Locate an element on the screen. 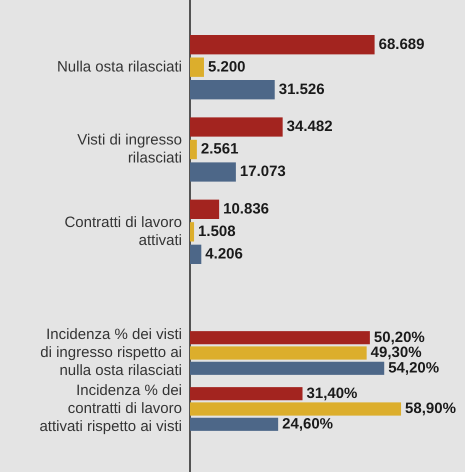 This screenshot has height=472, width=465. data-label: 2.561 is located at coordinates (219, 149).